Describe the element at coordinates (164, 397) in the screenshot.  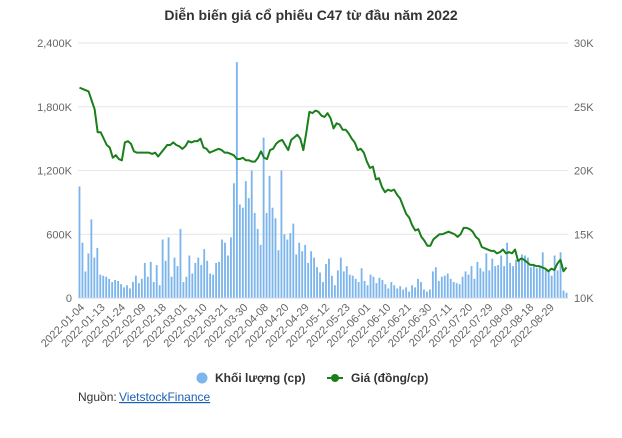
I see `source-link: VietstockFinance` at that location.